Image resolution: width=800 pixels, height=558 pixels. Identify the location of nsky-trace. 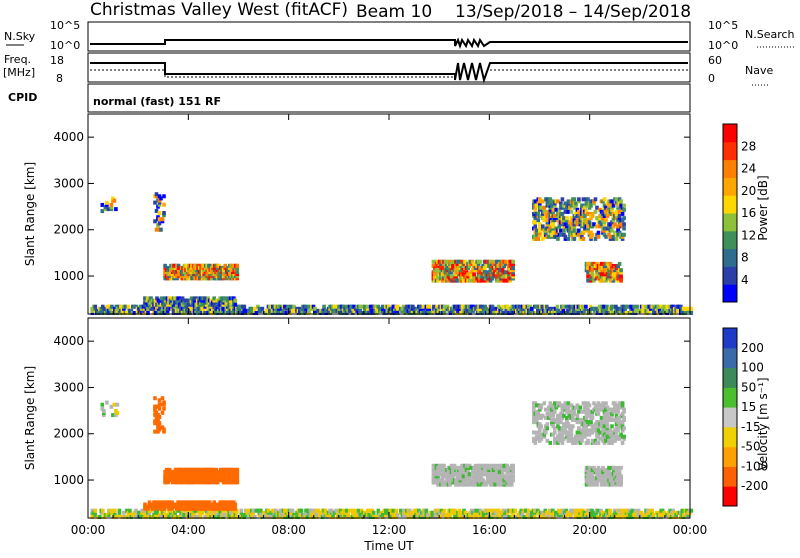
(389, 43).